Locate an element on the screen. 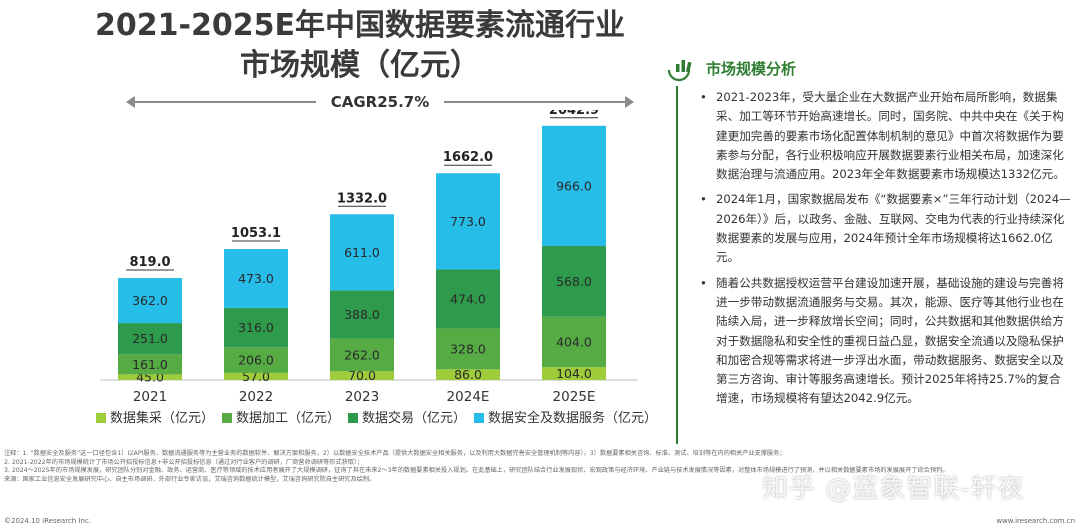 The width and height of the screenshot is (1079, 530). cagr-indicator: CAGR25.7% is located at coordinates (380, 102).